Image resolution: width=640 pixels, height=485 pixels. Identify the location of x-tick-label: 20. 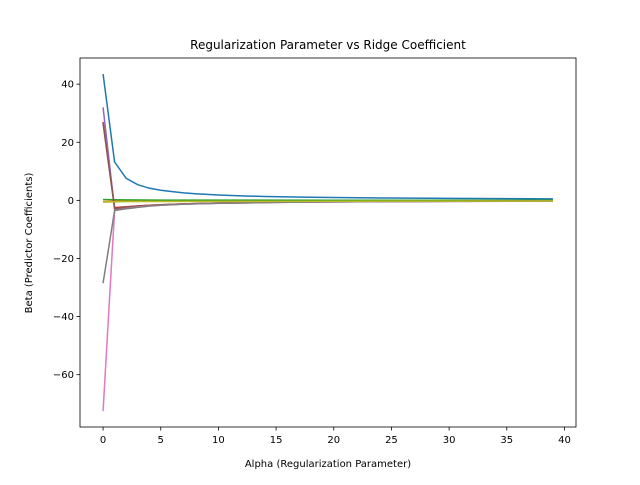
(333, 440).